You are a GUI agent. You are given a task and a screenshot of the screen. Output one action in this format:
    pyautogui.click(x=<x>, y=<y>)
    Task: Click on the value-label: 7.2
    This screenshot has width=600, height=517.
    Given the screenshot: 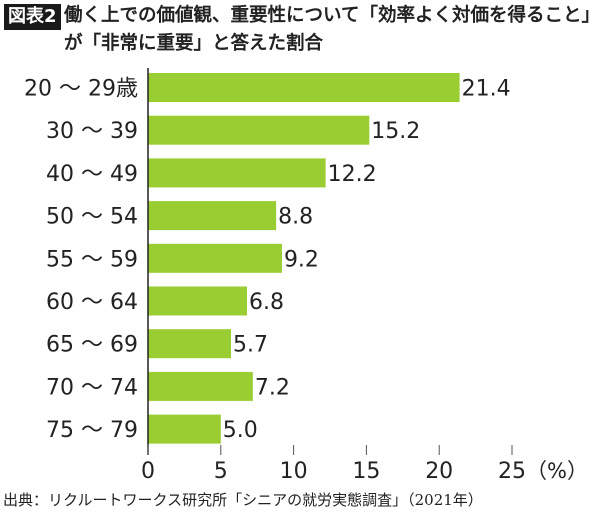 What is the action you would take?
    pyautogui.click(x=272, y=387)
    